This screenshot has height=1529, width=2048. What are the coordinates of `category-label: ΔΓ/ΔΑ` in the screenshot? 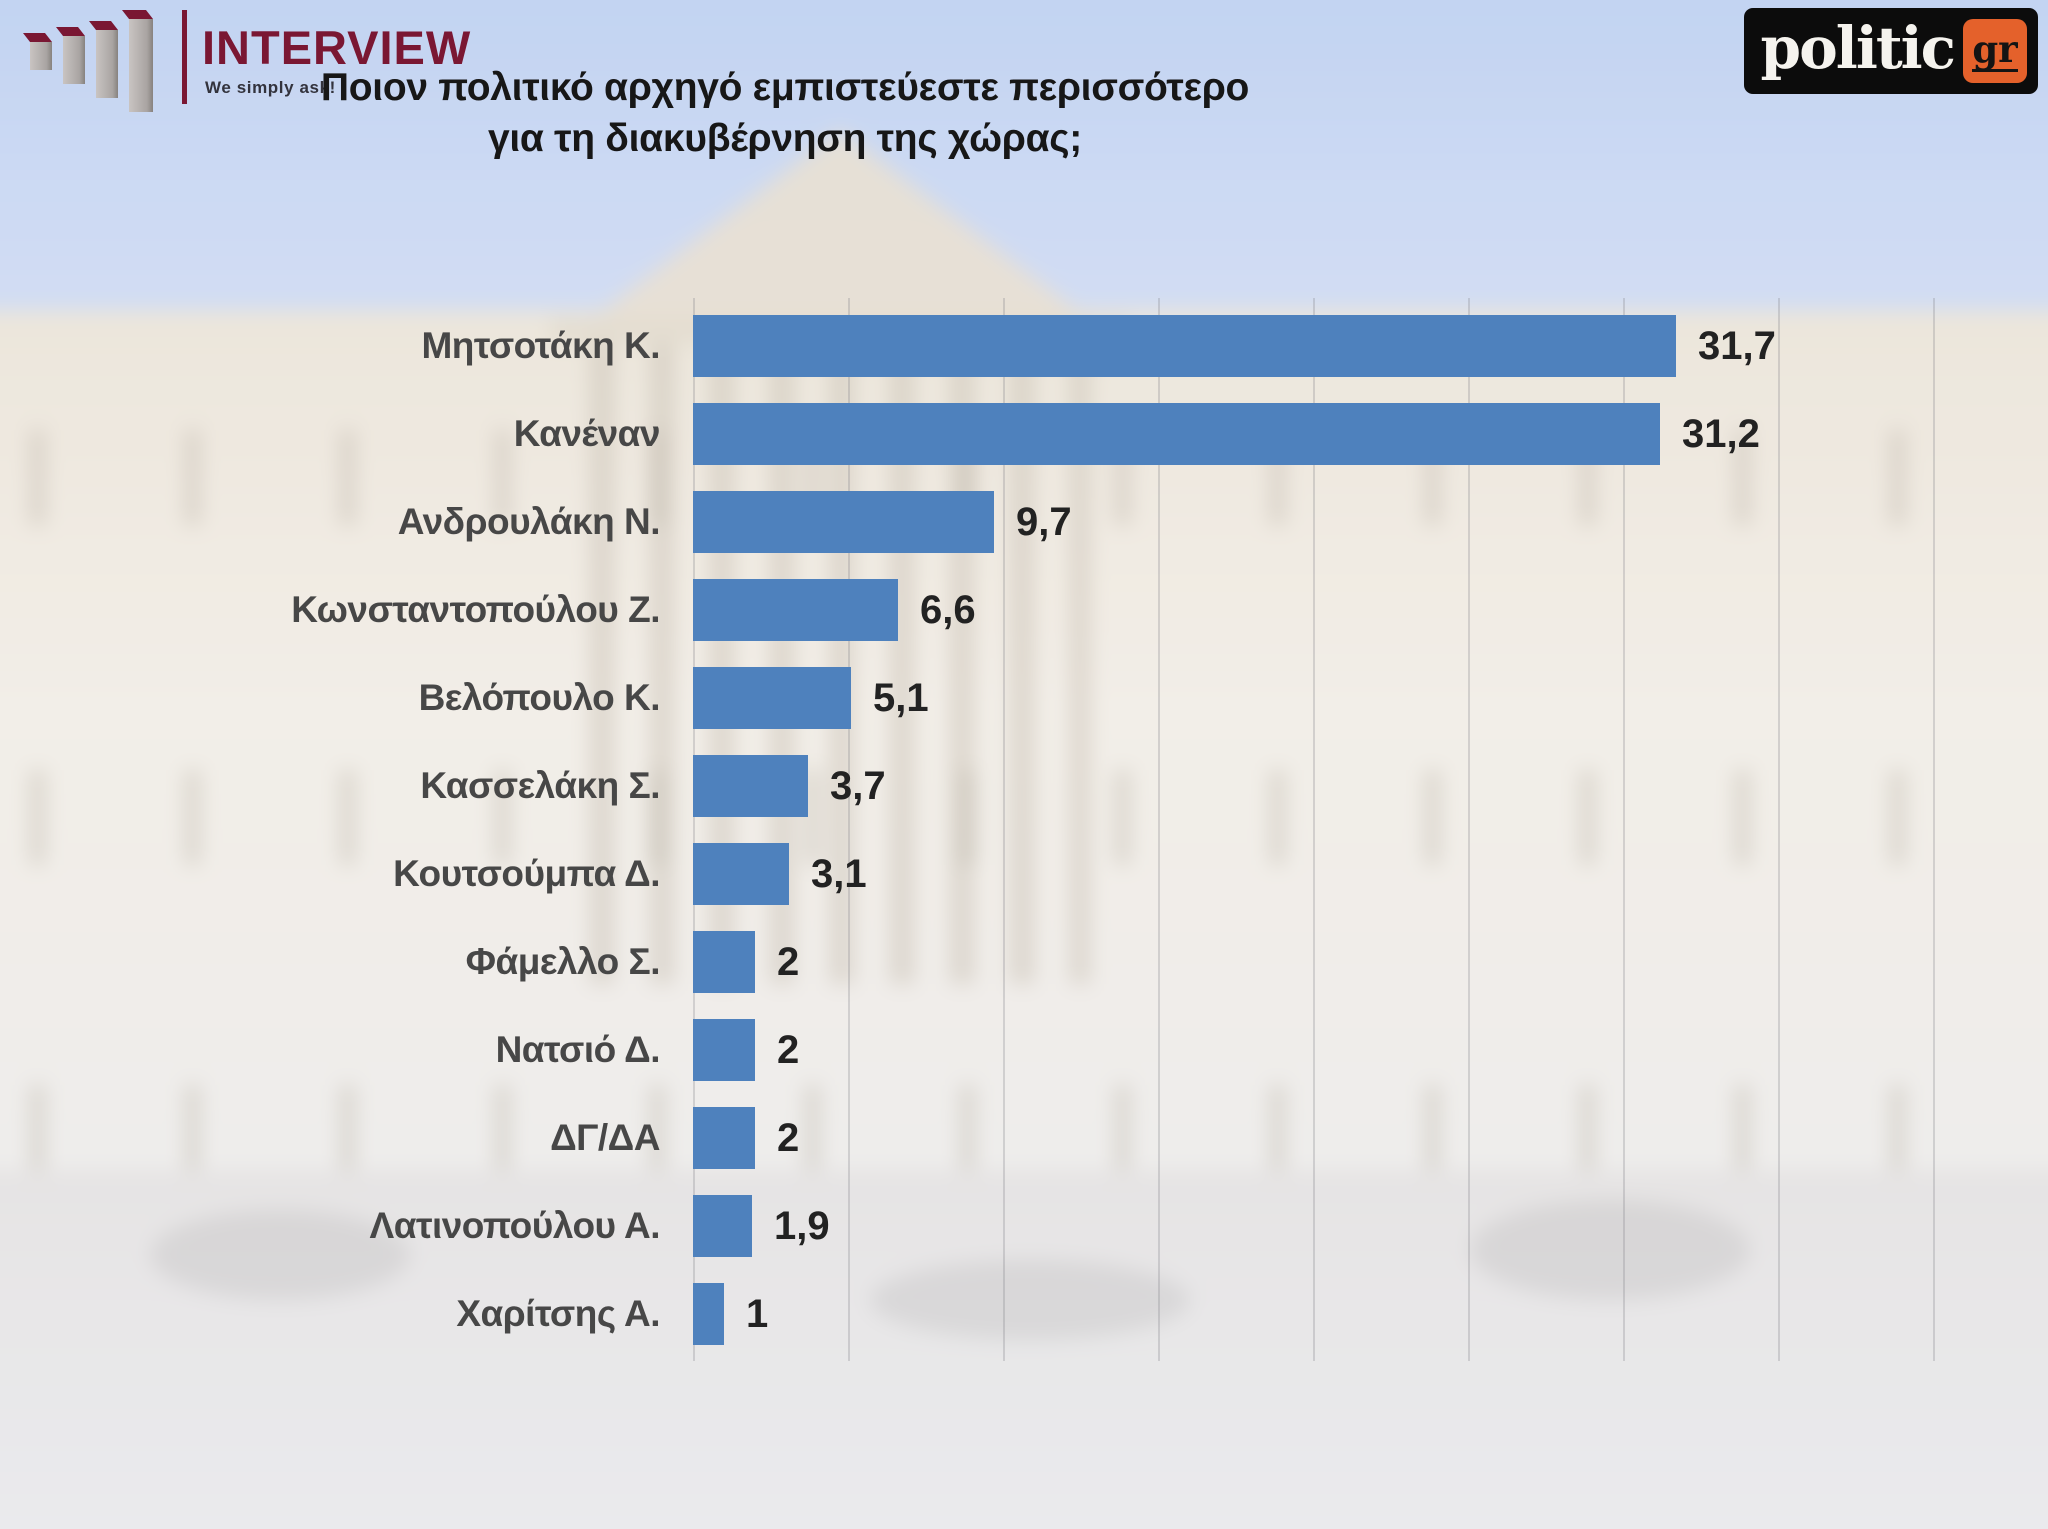 It's located at (605, 1137).